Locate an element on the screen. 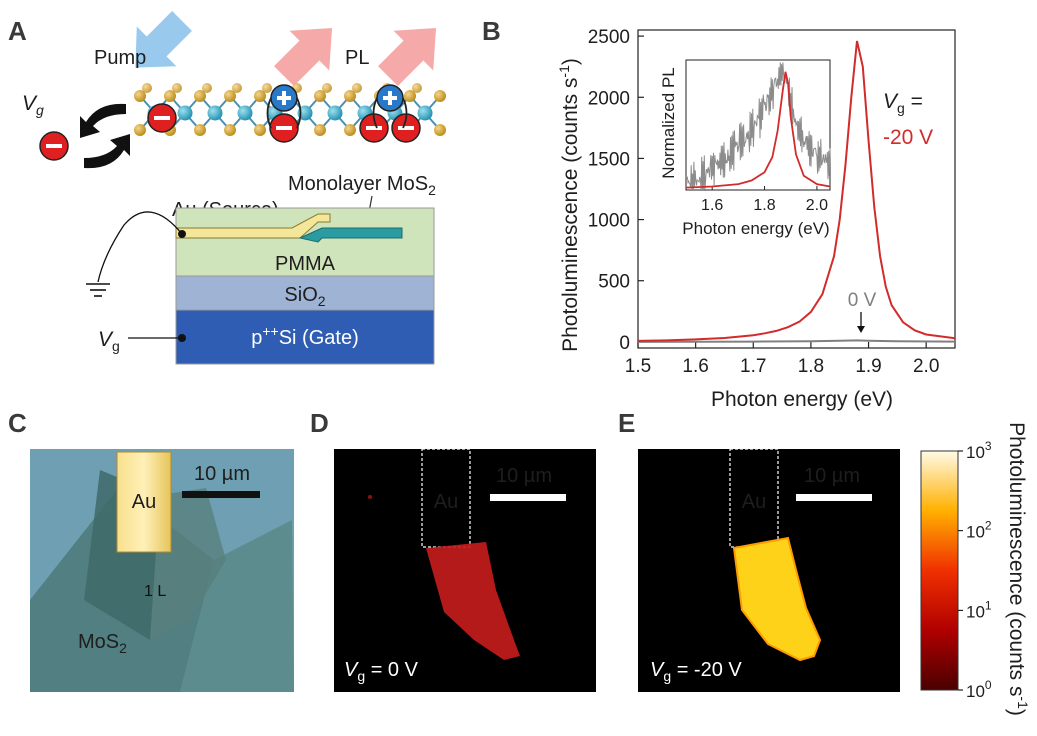 This screenshot has width=1037, height=736. pmma-layer is located at coordinates (305, 242).